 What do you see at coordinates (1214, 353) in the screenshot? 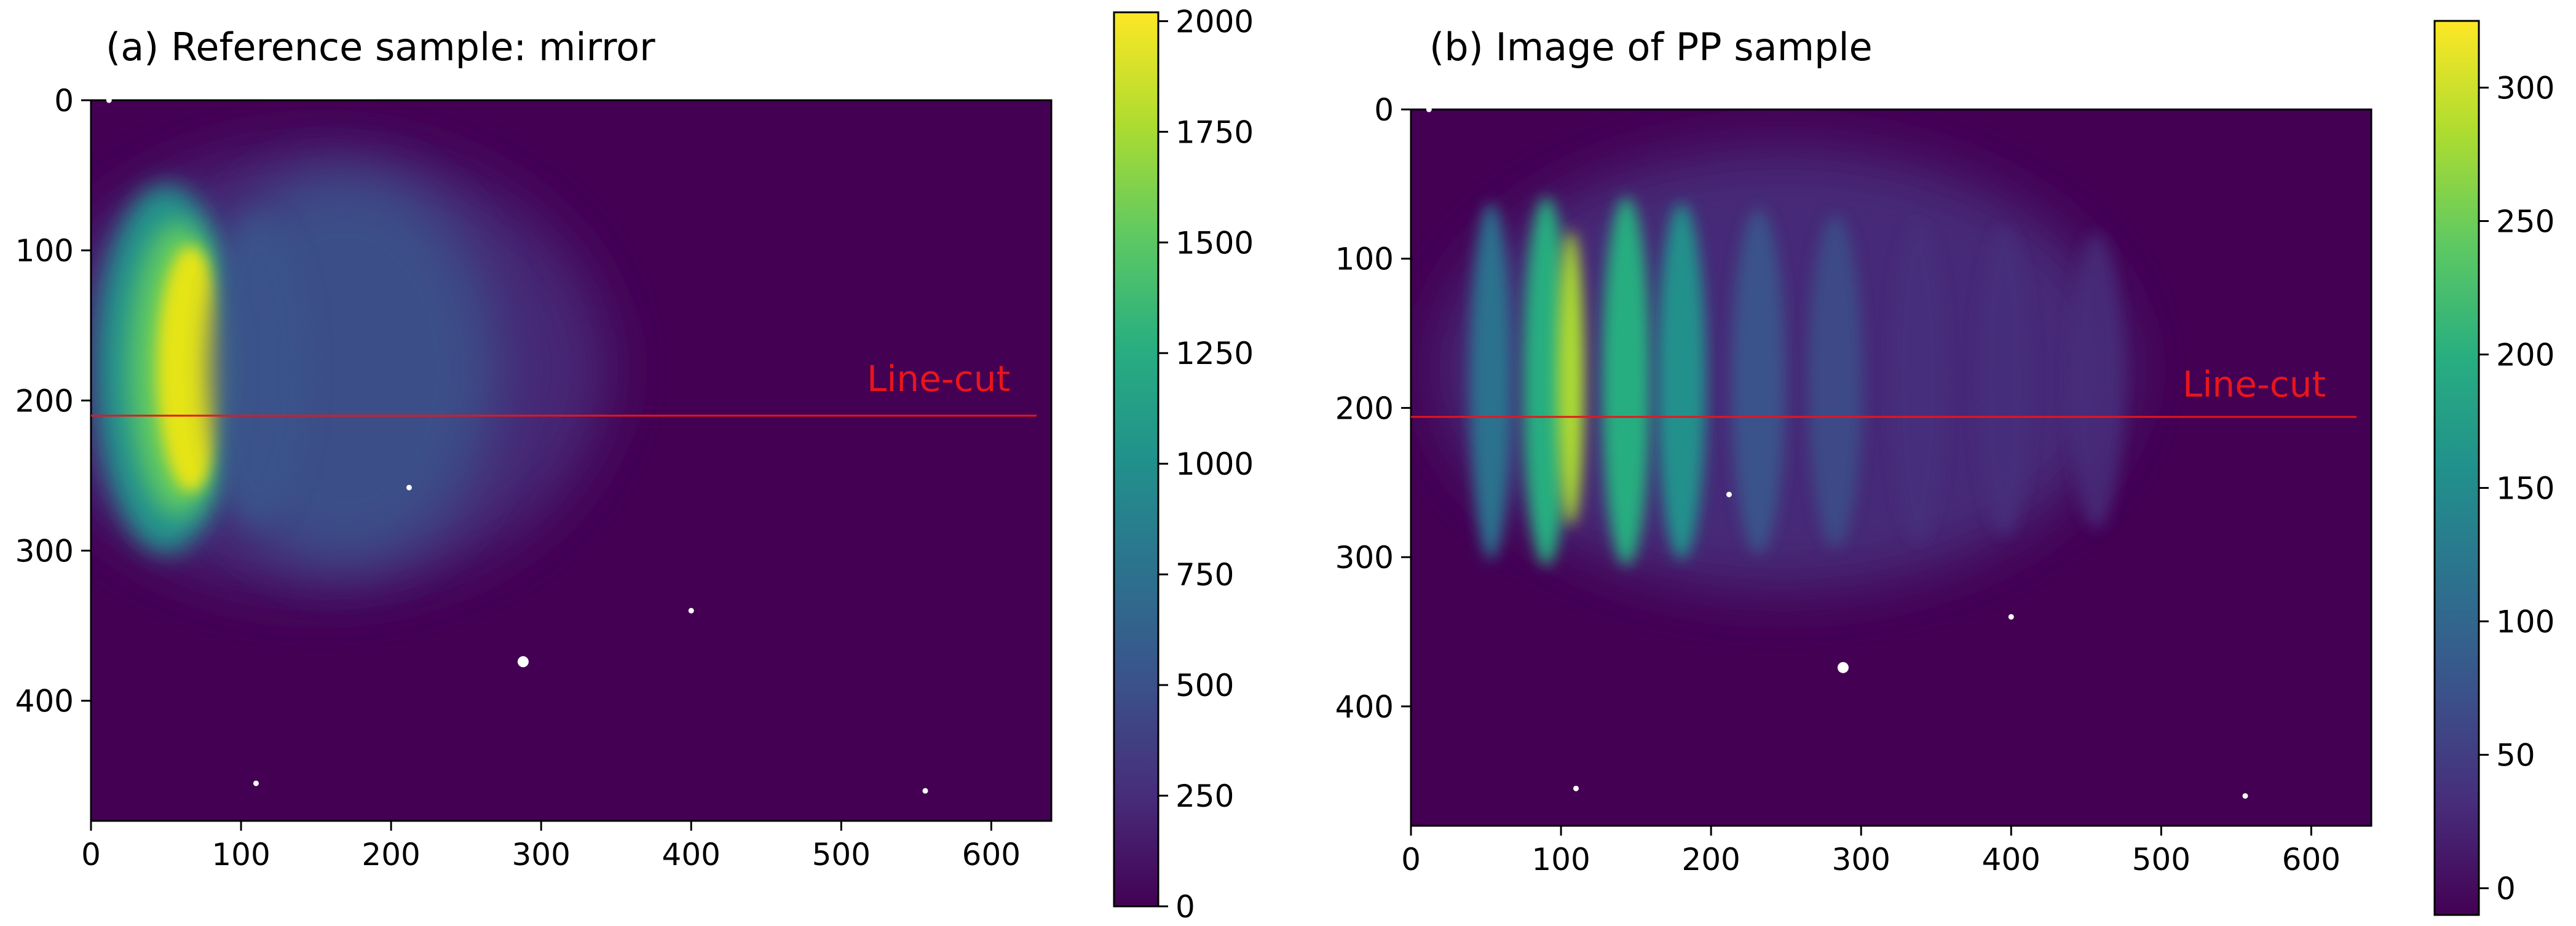
I see `panel-a-colorbar-tick-label: 1250` at bounding box center [1214, 353].